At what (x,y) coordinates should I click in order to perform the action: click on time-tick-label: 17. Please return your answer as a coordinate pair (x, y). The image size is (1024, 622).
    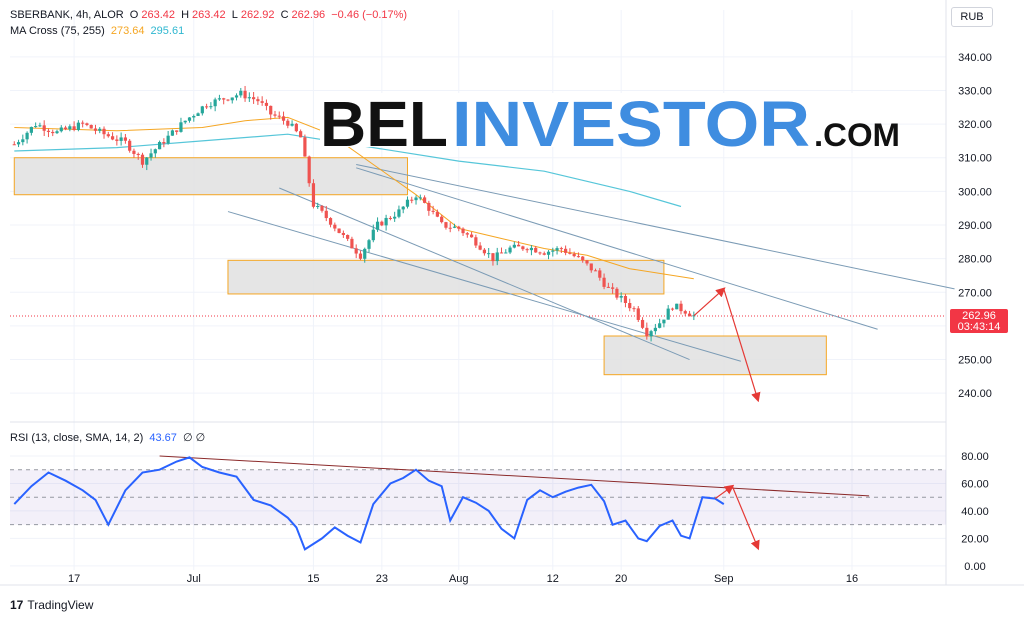
    Looking at the image, I should click on (74, 579).